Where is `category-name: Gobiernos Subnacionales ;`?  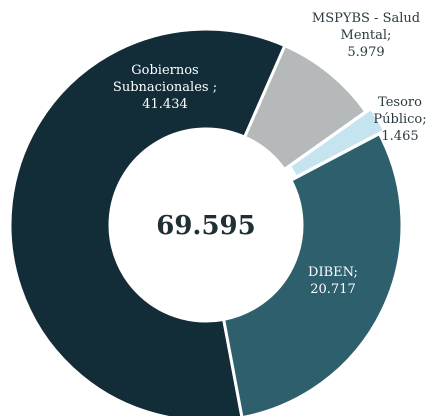
category-name: Gobiernos Subnacionales ; is located at coordinates (165, 79).